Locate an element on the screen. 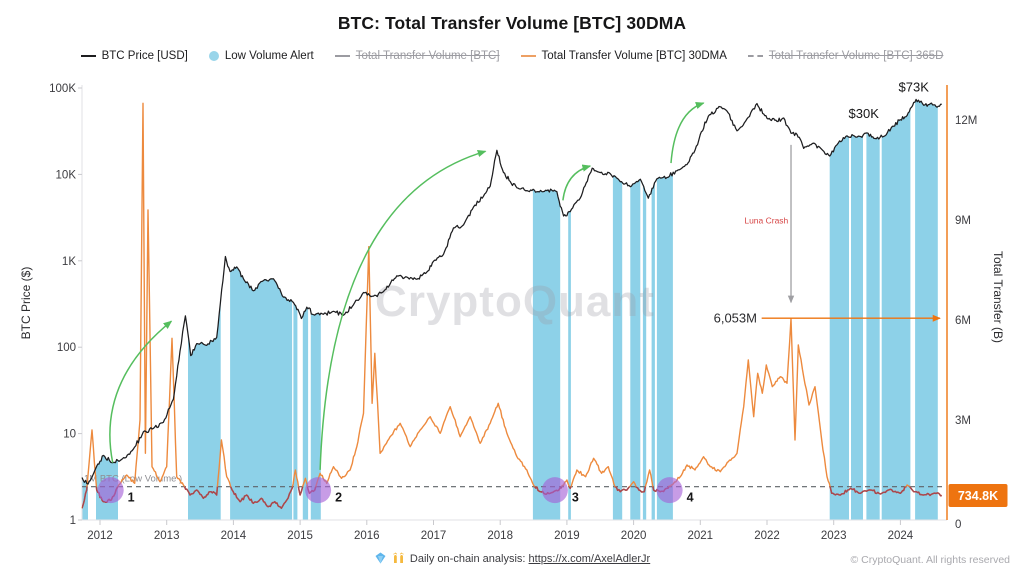  legend-item-2: Total Transfer Volume [BTC] is located at coordinates (417, 56).